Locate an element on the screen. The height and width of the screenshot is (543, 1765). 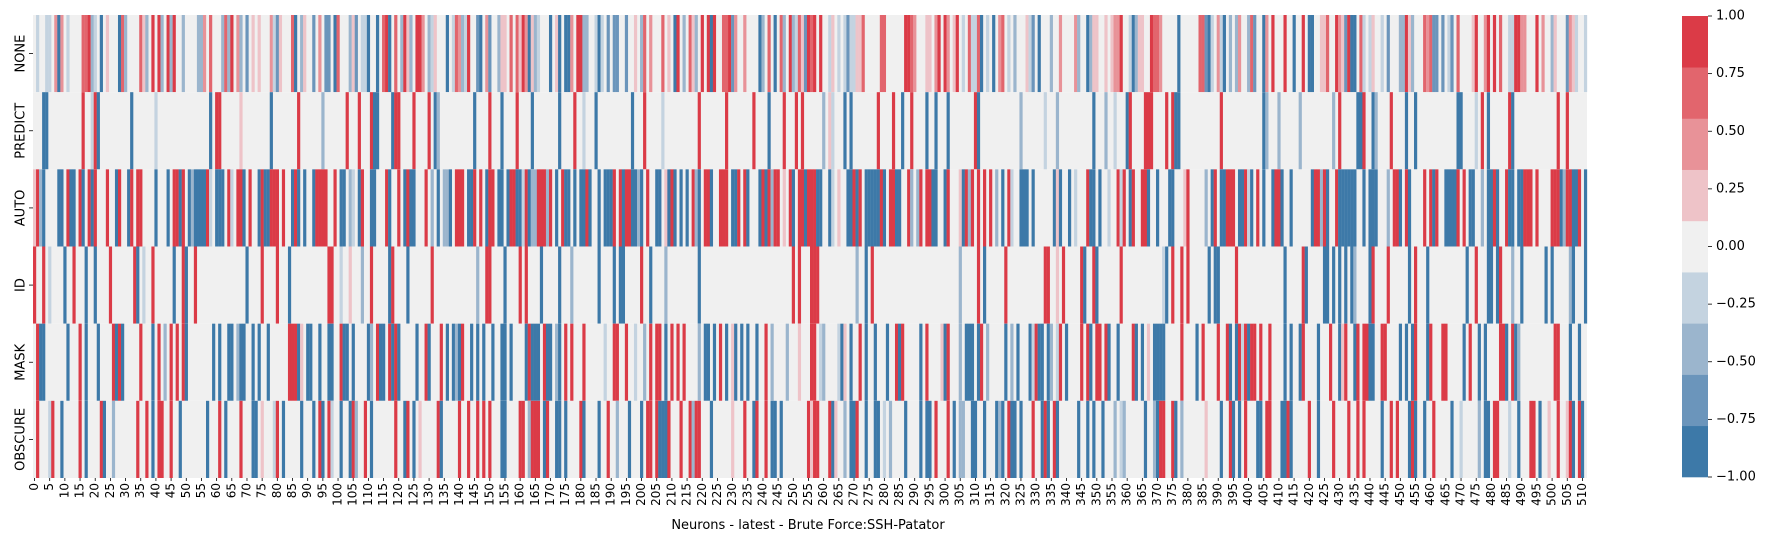
x-tick-label: 30 is located at coordinates (125, 490).